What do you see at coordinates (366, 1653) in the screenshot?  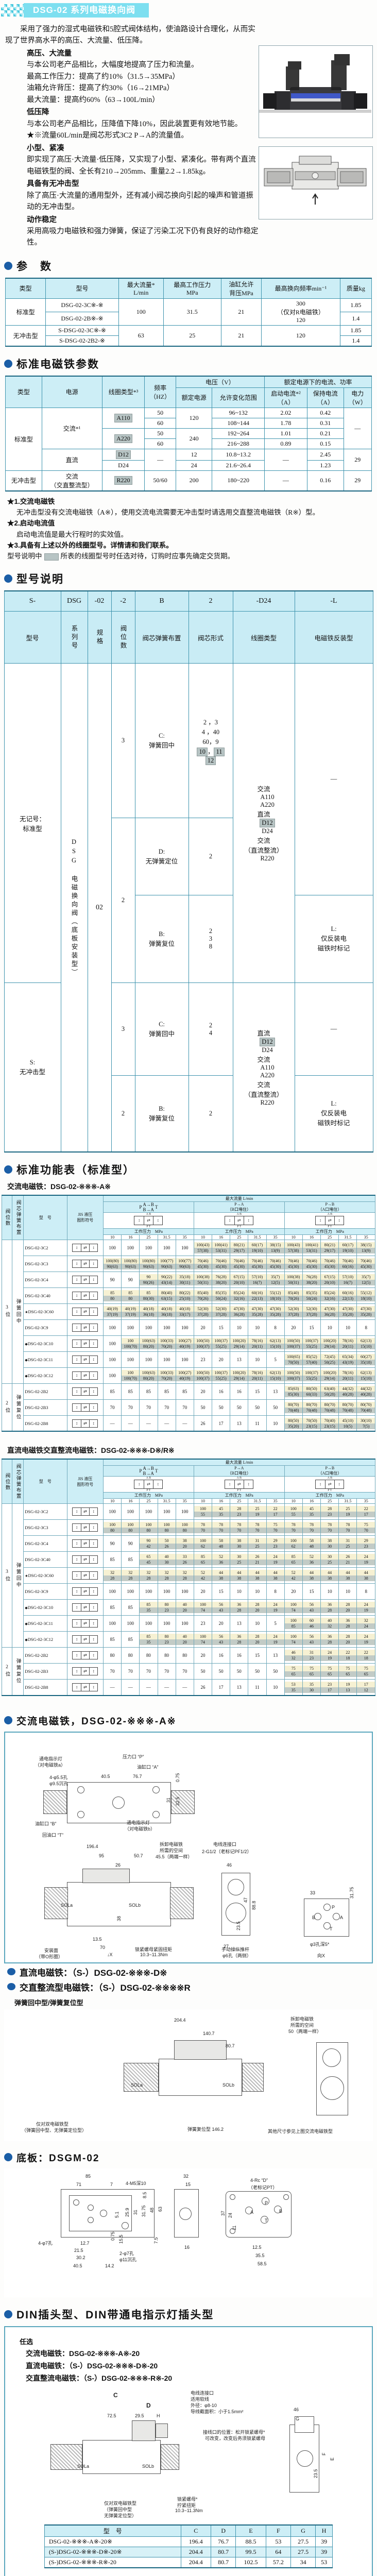 I see `value-top: 22` at bounding box center [366, 1653].